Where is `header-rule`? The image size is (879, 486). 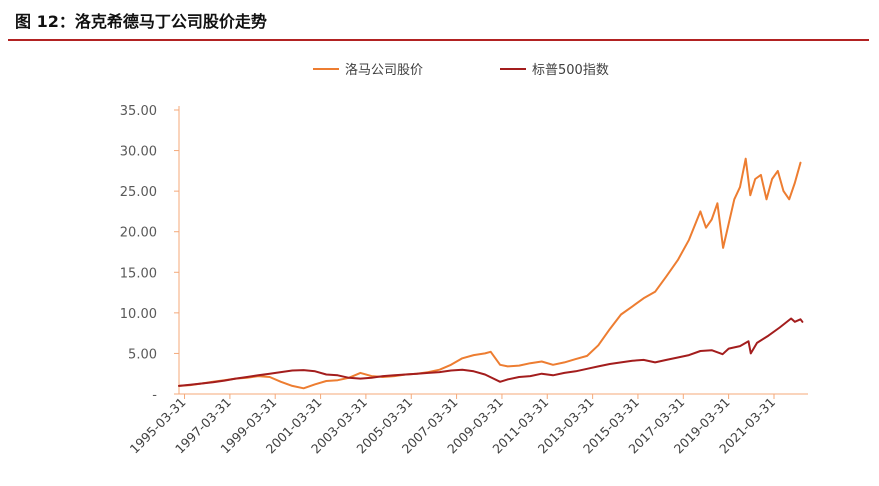
header-rule is located at coordinates (438, 40).